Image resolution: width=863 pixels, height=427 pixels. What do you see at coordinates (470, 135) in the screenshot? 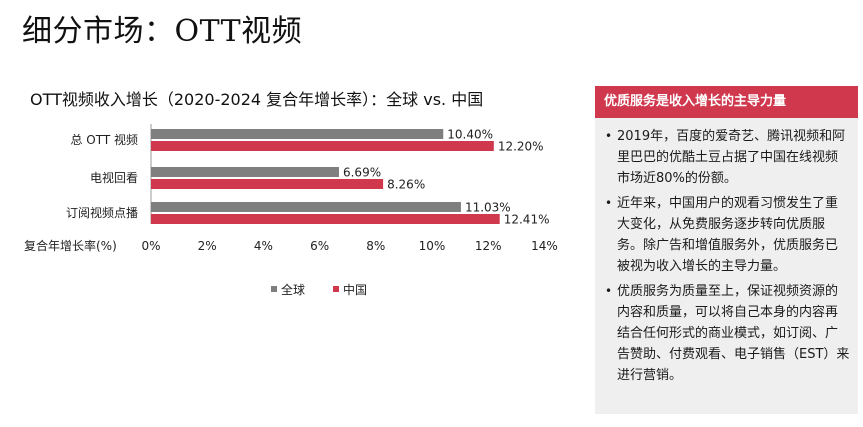
I see `data-label: 10.40%` at bounding box center [470, 135].